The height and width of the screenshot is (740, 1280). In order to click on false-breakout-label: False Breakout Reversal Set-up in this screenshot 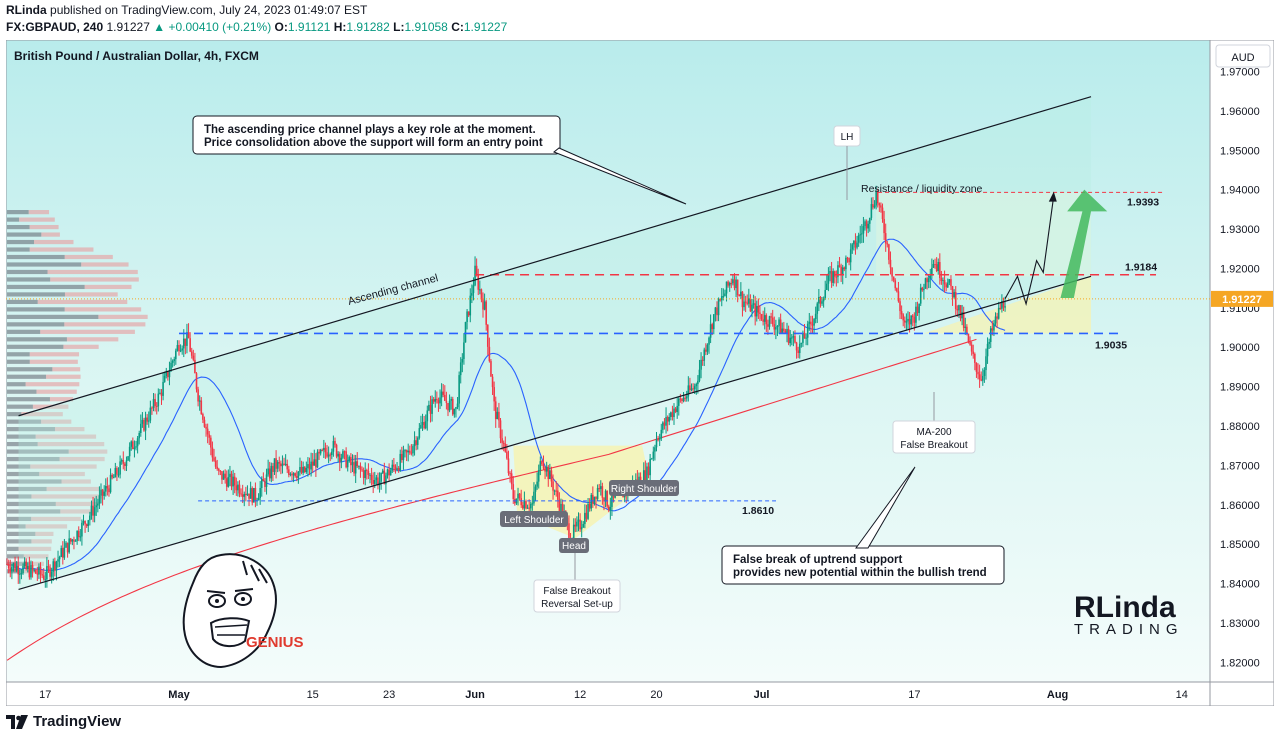, I will do `click(577, 596)`.